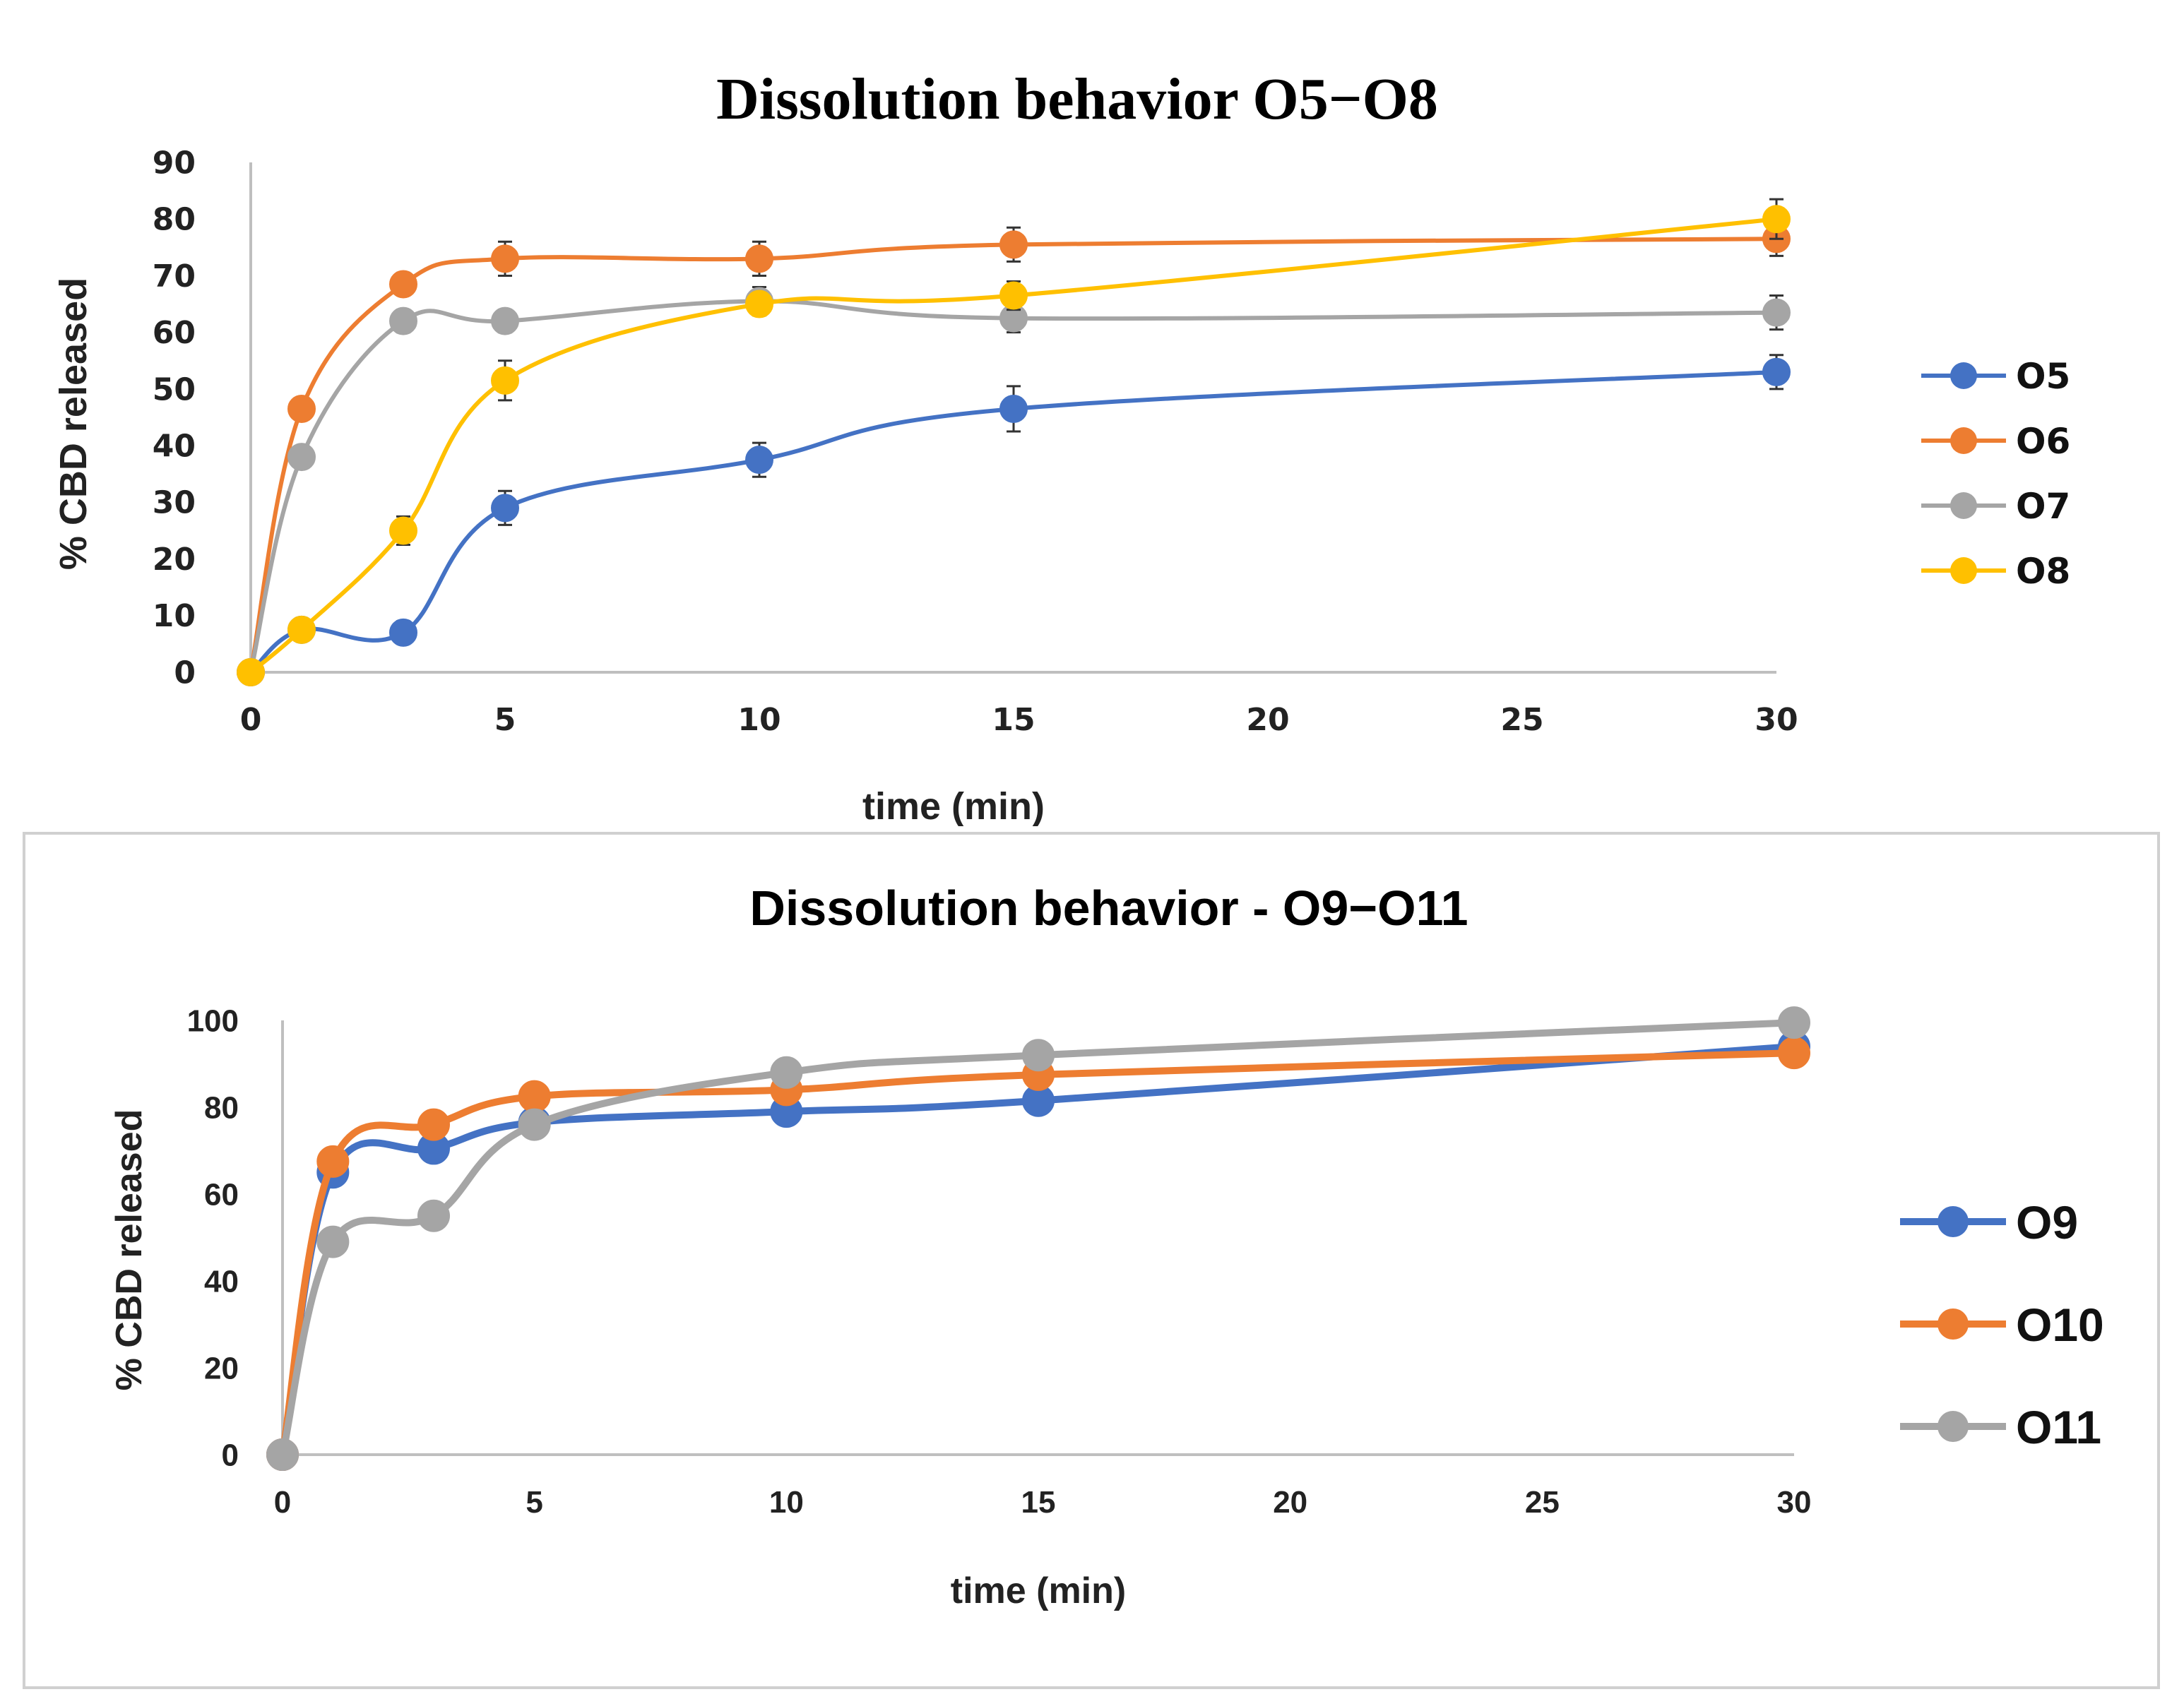 This screenshot has height=1699, width=2184. I want to click on legend-marker-o9, so click(1953, 1221).